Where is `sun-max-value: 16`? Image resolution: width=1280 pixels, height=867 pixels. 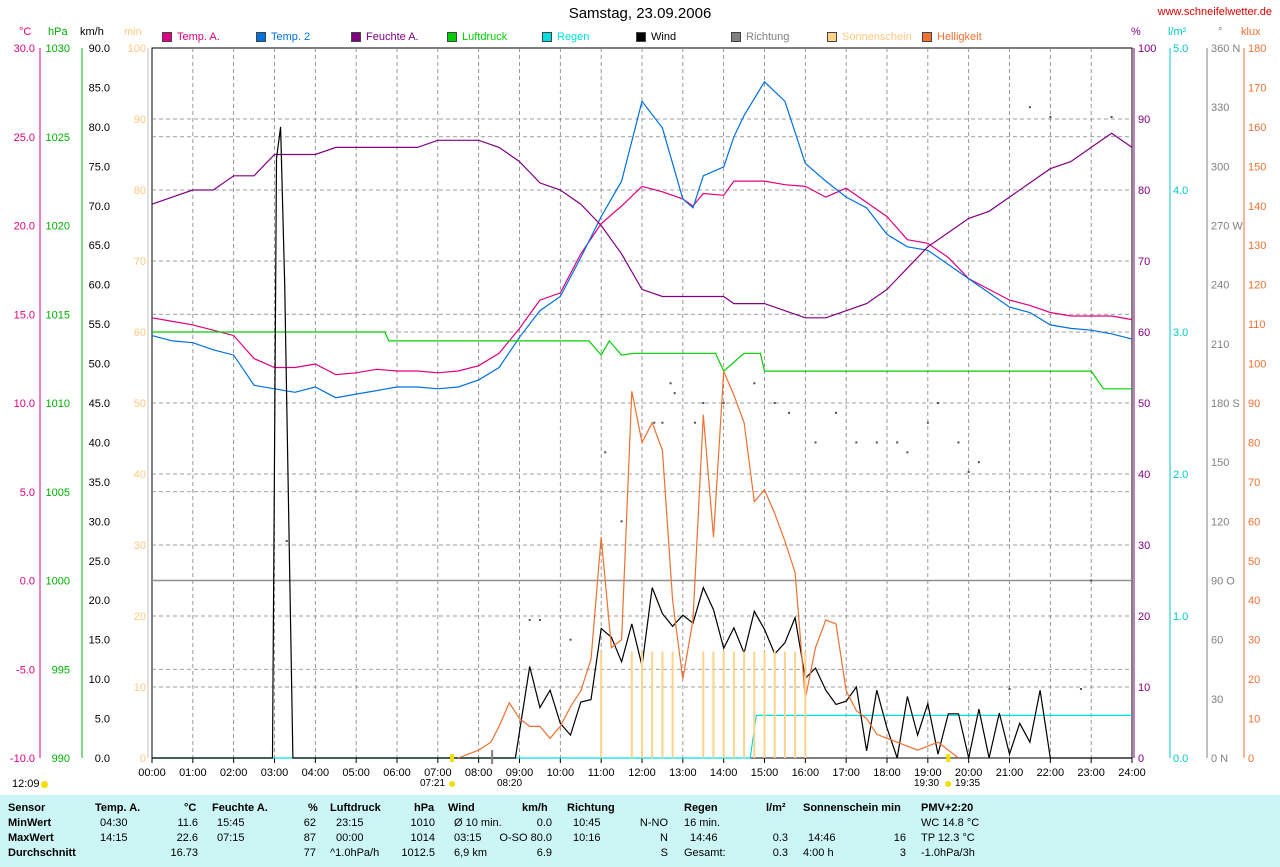
sun-max-value: 16 is located at coordinates (899, 838).